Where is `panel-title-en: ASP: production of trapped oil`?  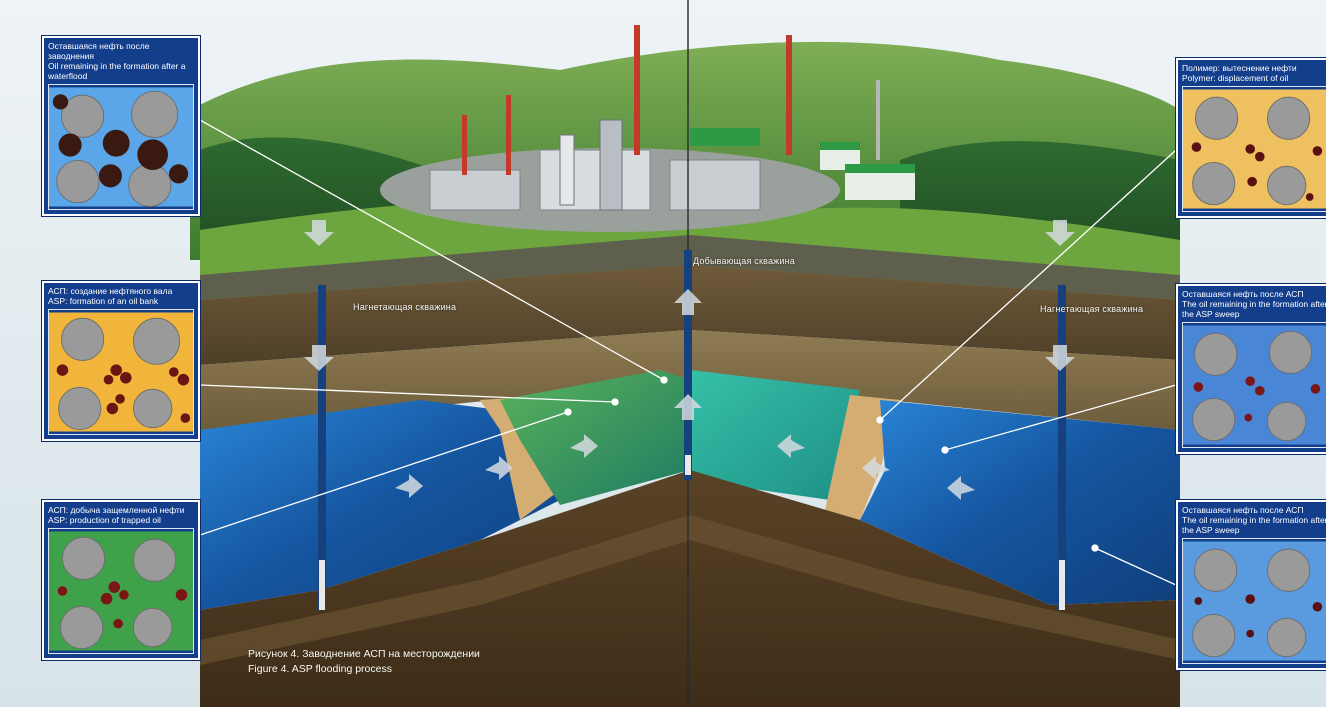 panel-title-en: ASP: production of trapped oil is located at coordinates (104, 520).